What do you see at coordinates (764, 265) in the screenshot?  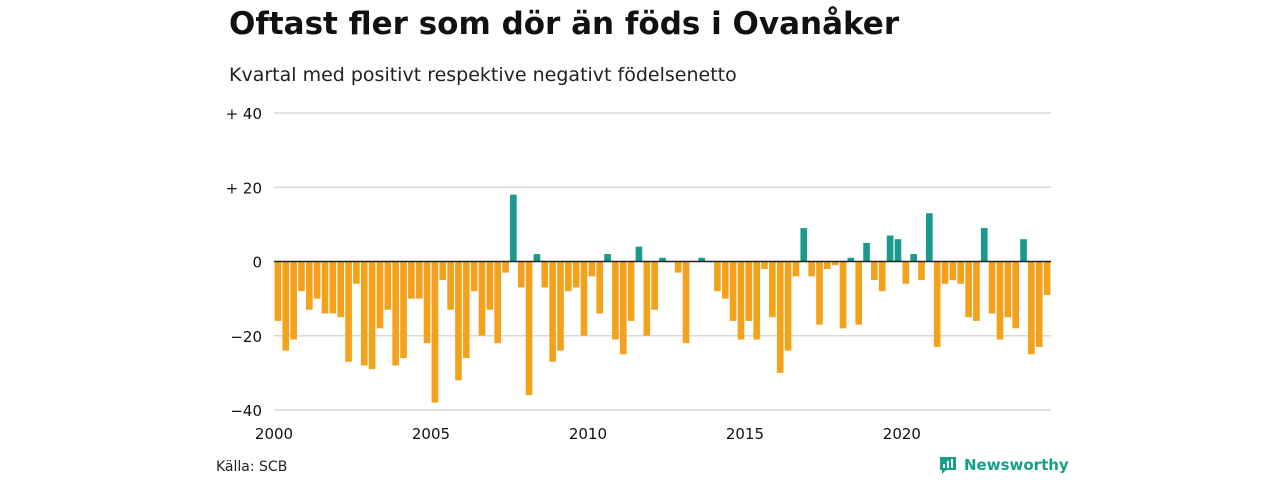 I see `bar-2015-Q3` at bounding box center [764, 265].